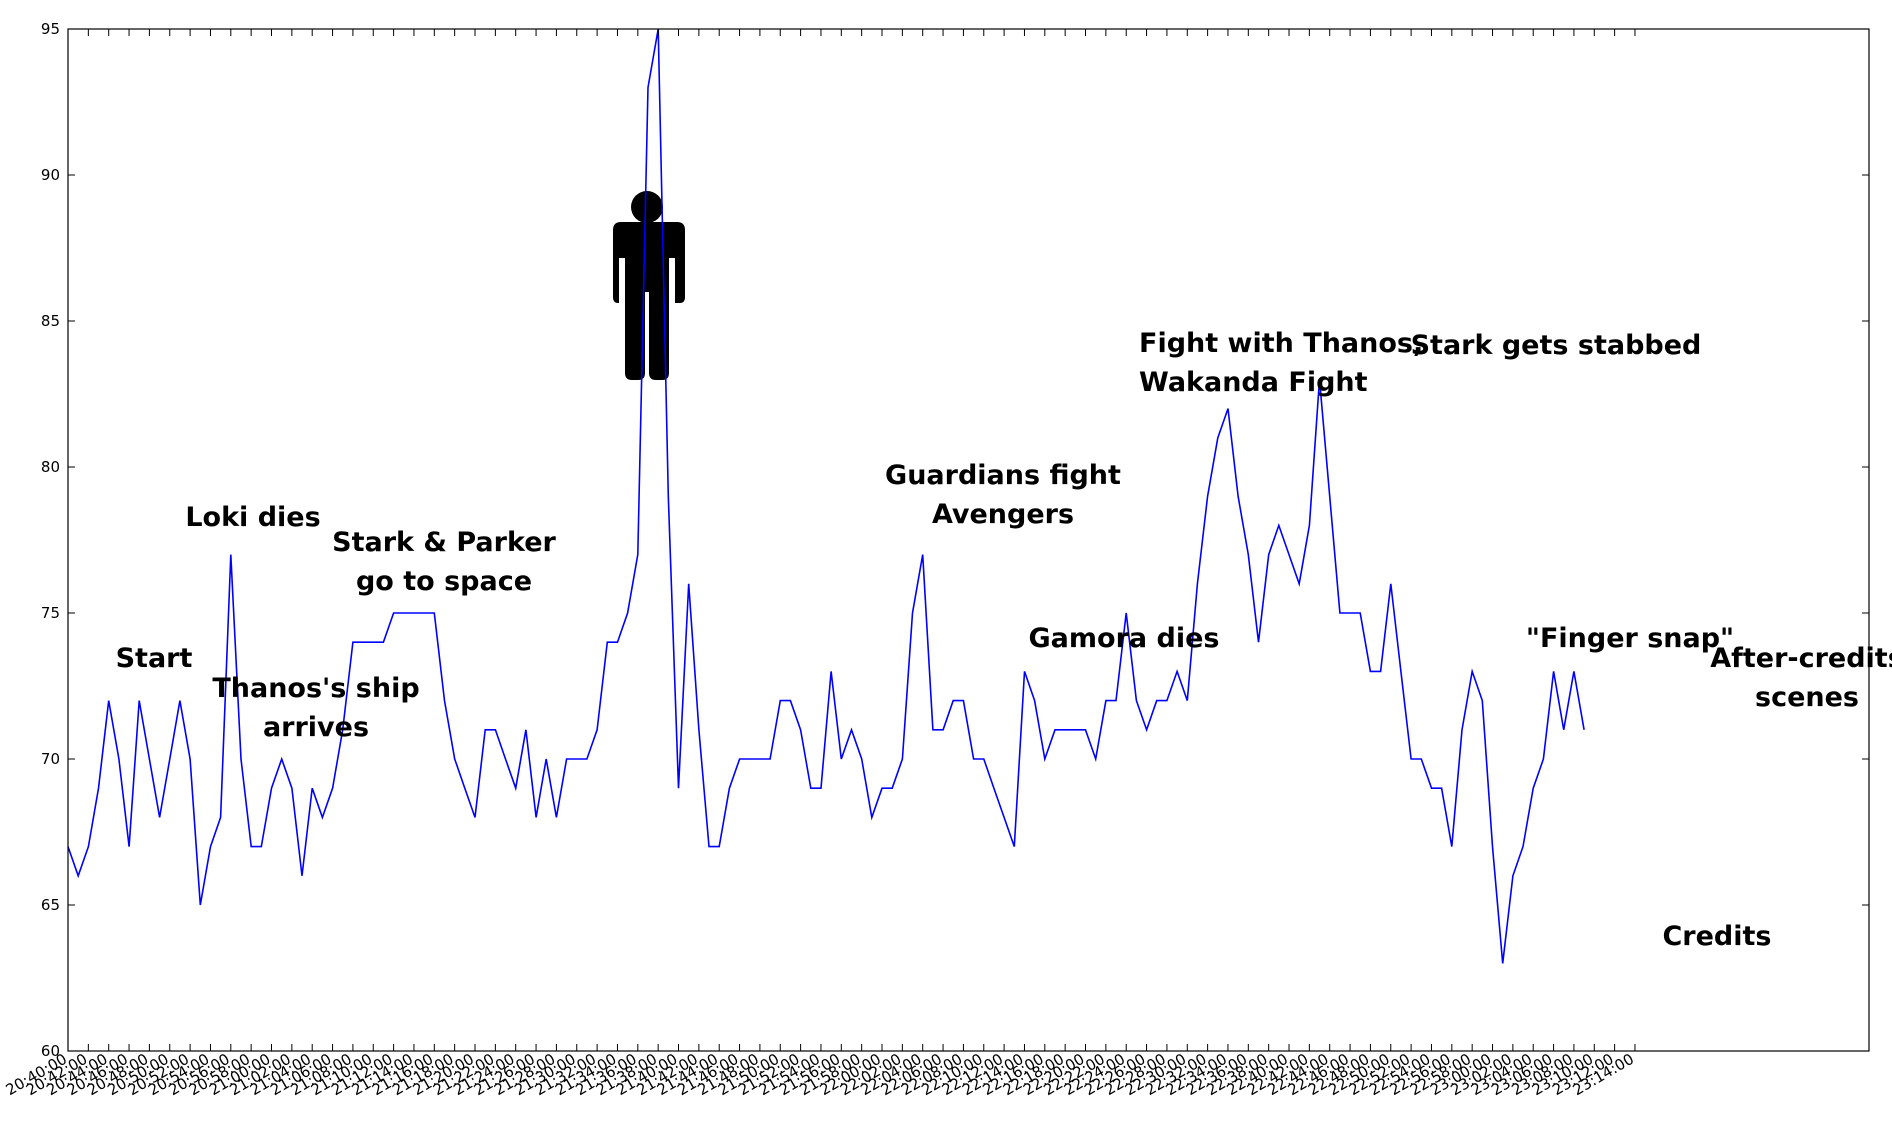 Image resolution: width=1892 pixels, height=1140 pixels. Describe the element at coordinates (1807, 697) in the screenshot. I see `annotation-label: scenes` at that location.